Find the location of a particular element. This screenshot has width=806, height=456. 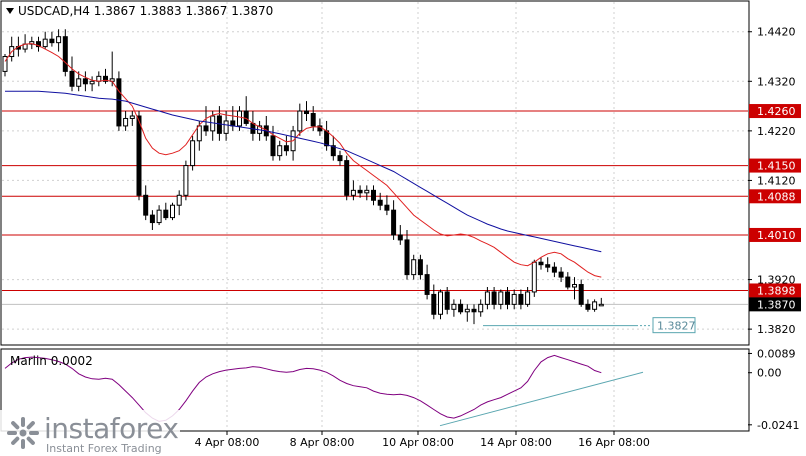

close-value: 1.3870 is located at coordinates (252, 11).